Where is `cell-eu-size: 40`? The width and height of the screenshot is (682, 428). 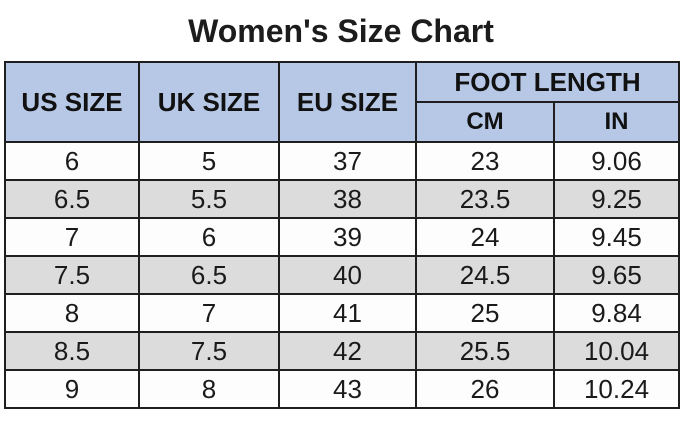
cell-eu-size: 40 is located at coordinates (347, 275).